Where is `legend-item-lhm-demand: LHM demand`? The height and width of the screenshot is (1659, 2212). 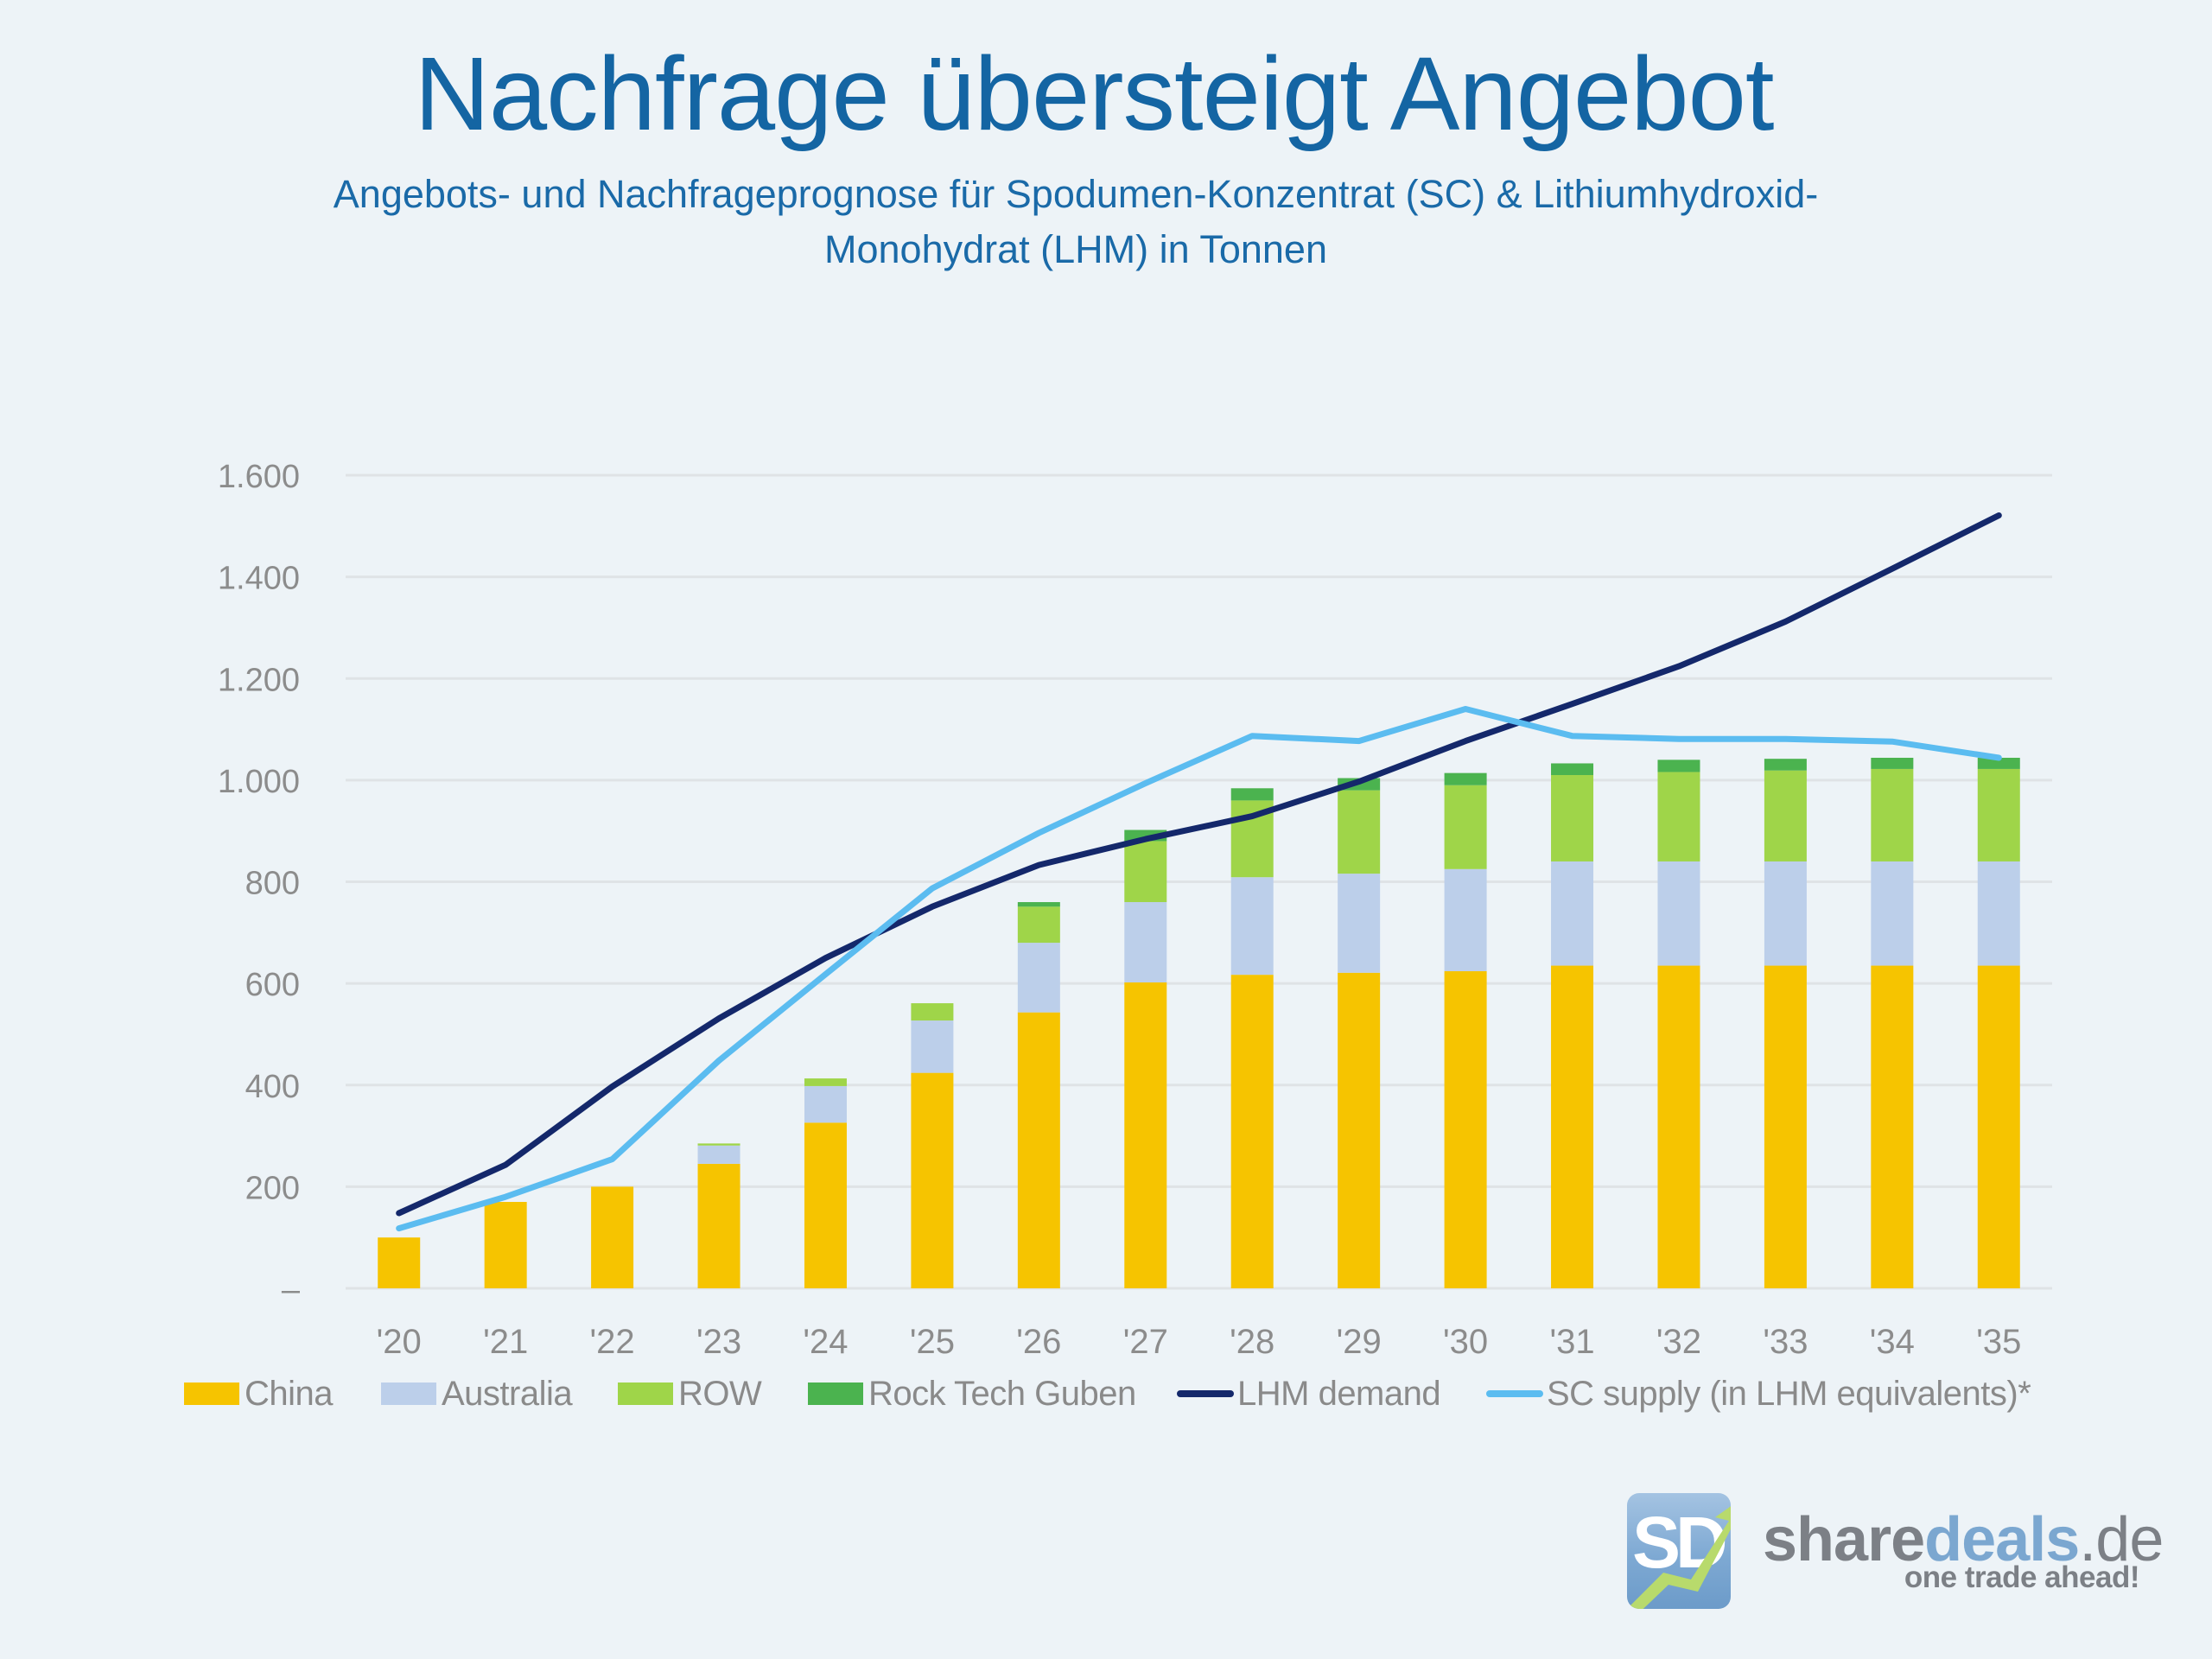
legend-item-lhm-demand: LHM demand is located at coordinates (1309, 1393).